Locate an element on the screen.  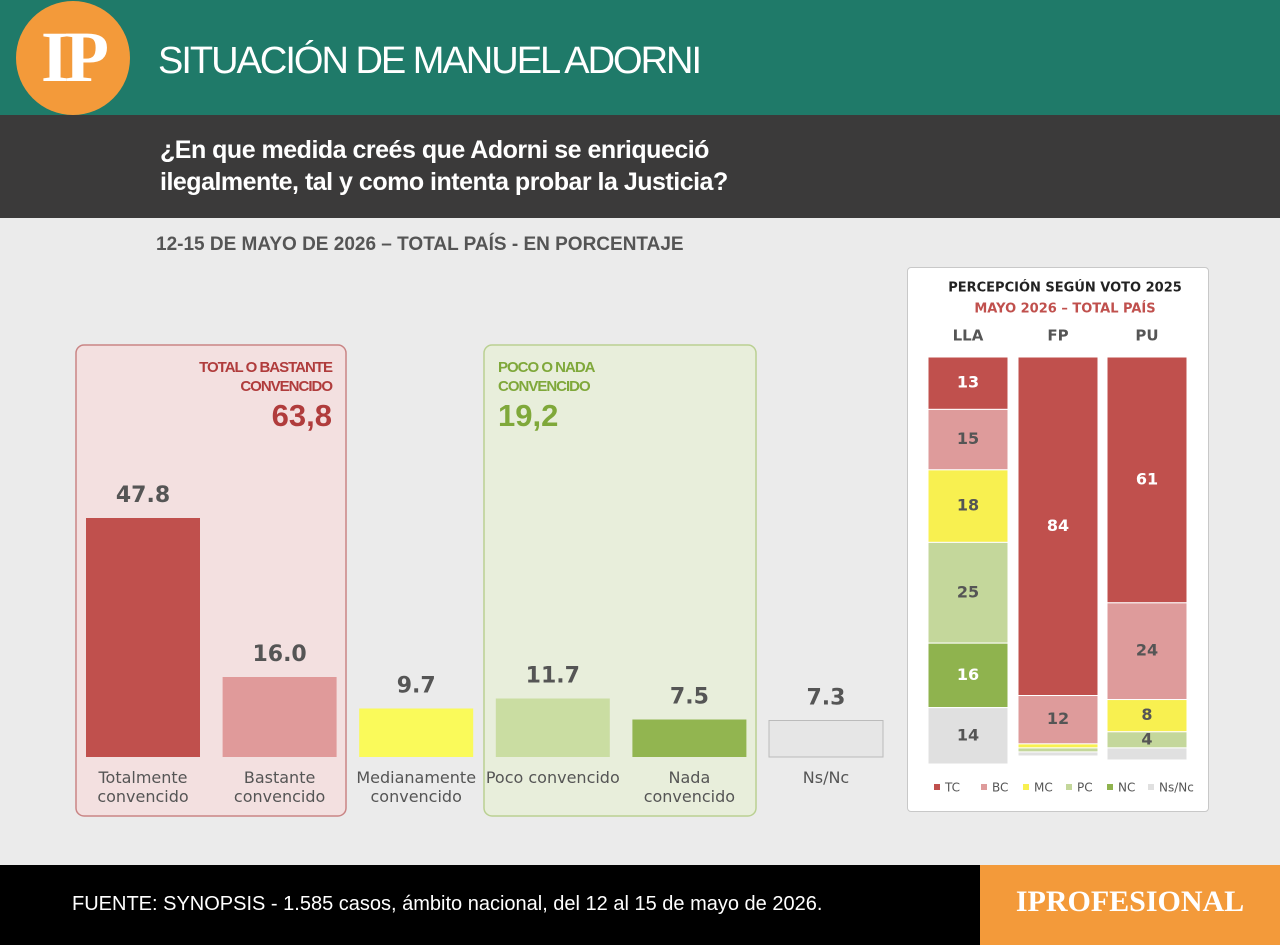
segment-label: 15 is located at coordinates (968, 438).